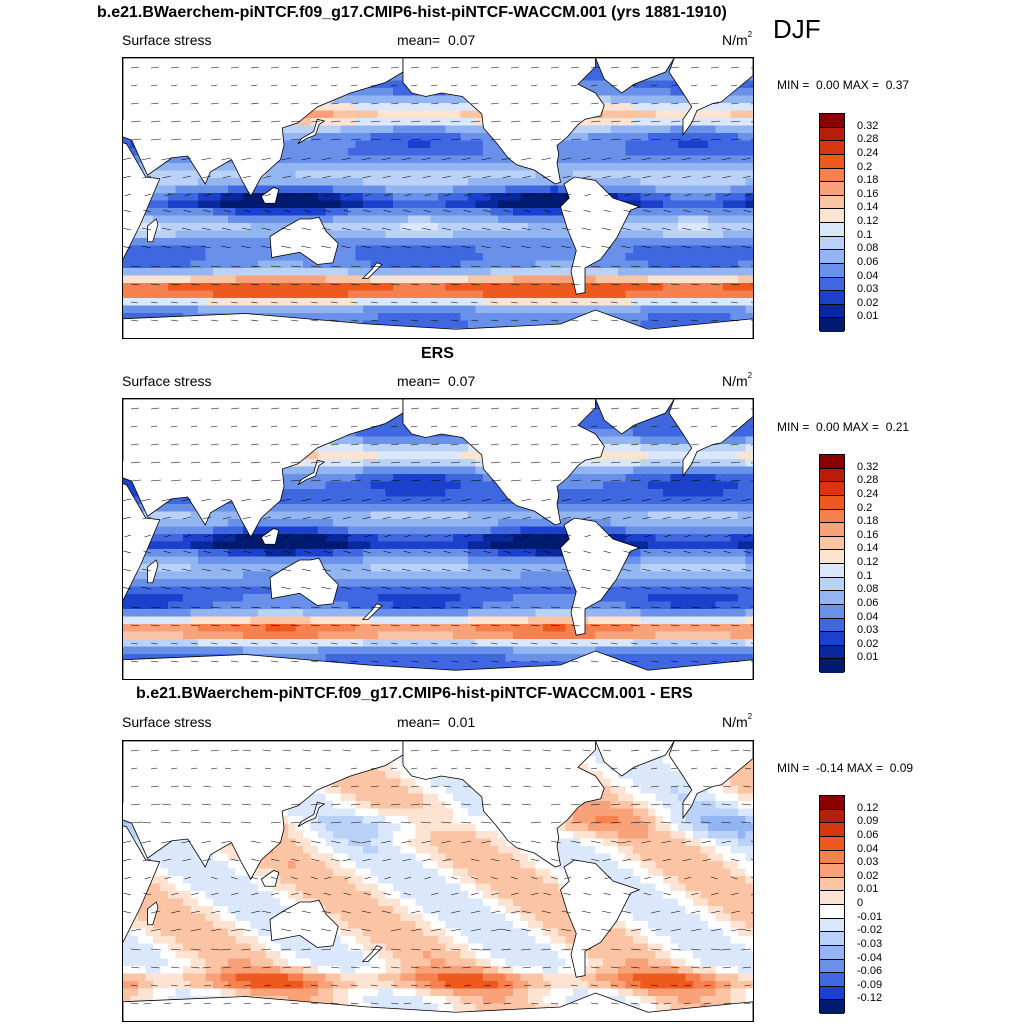 This screenshot has height=1024, width=1024. Describe the element at coordinates (860, 903) in the screenshot. I see `colorbar-tick-label: 0` at that location.